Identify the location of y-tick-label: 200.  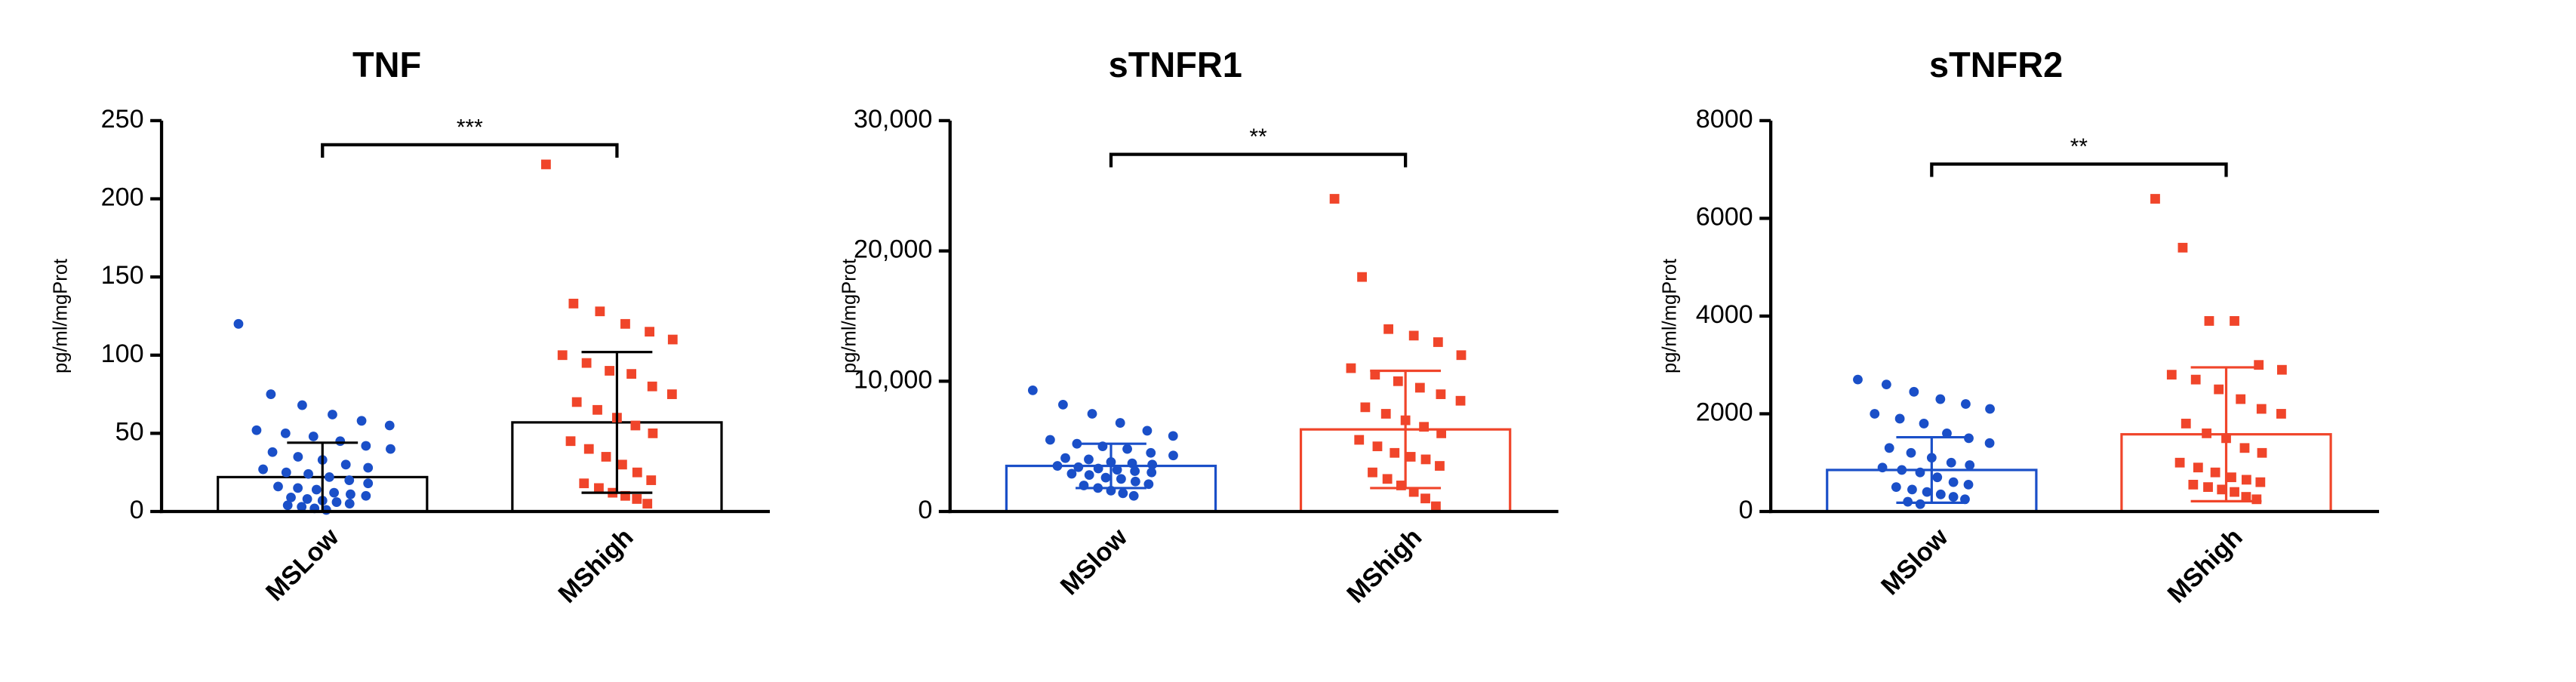
(122, 197).